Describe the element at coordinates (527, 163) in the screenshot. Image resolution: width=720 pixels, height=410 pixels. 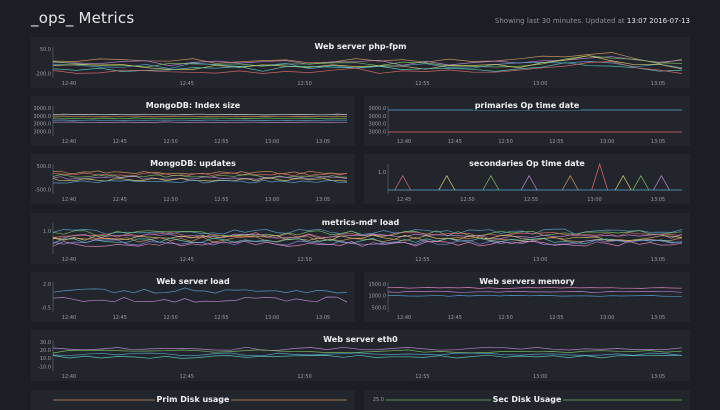
I see `panel-title: secondaries Op time date` at that location.